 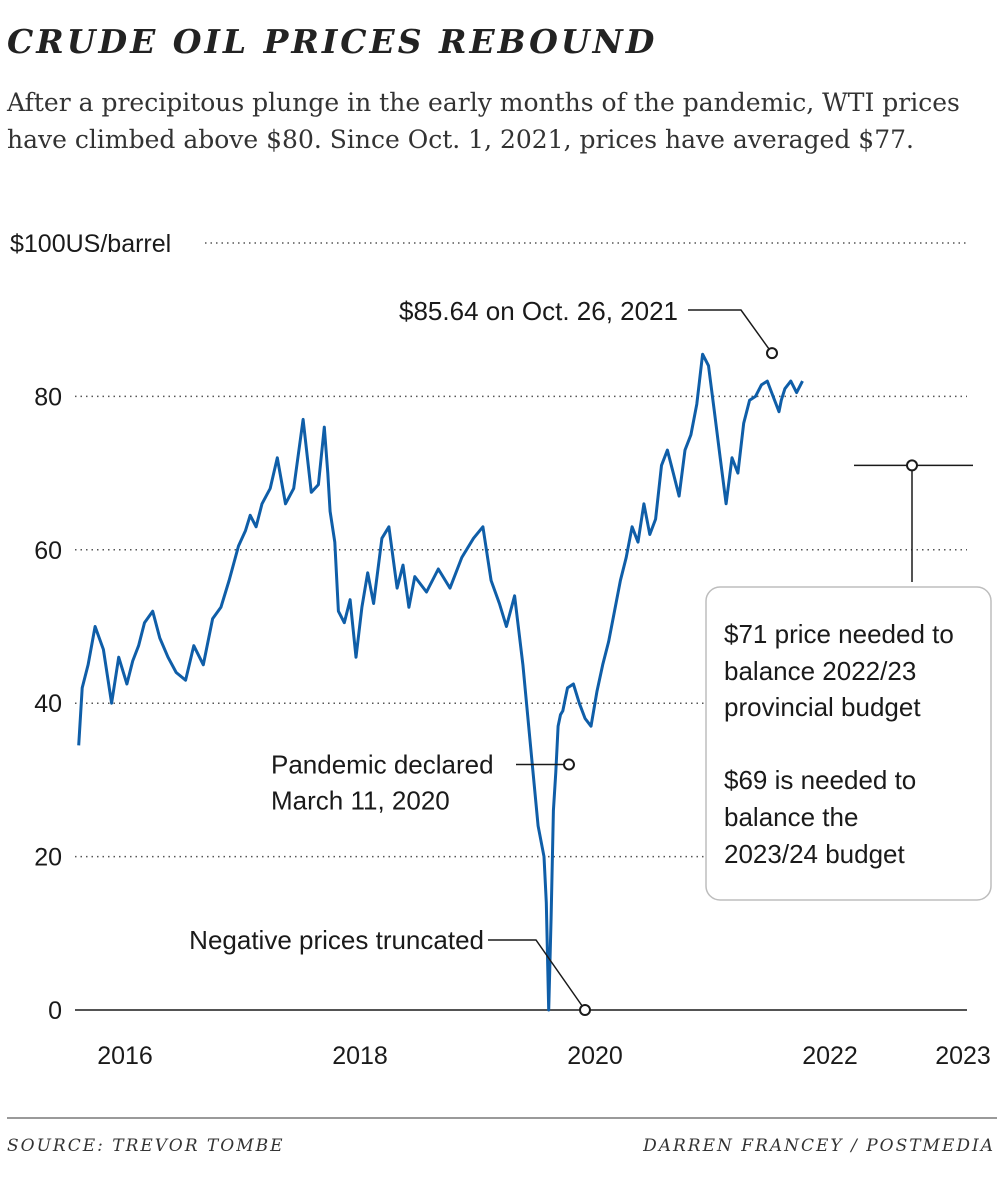 What do you see at coordinates (332, 41) in the screenshot?
I see `chart-title: CRUDE OIL PRICES REBOUND` at bounding box center [332, 41].